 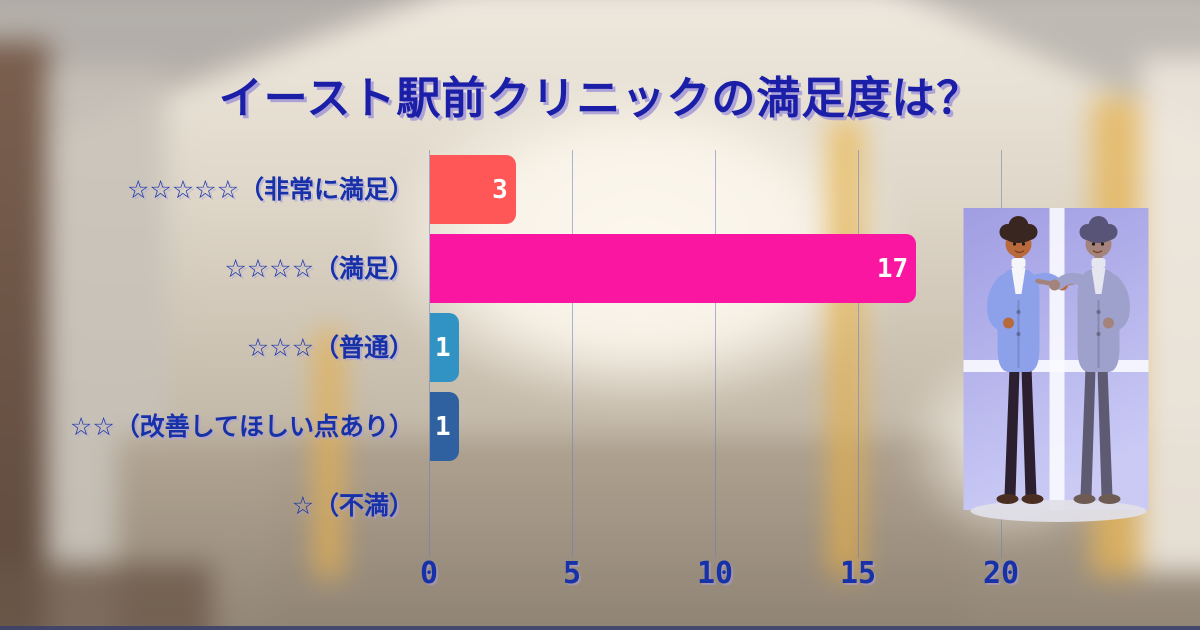 What do you see at coordinates (892, 268) in the screenshot?
I see `bar-value-label: 17` at bounding box center [892, 268].